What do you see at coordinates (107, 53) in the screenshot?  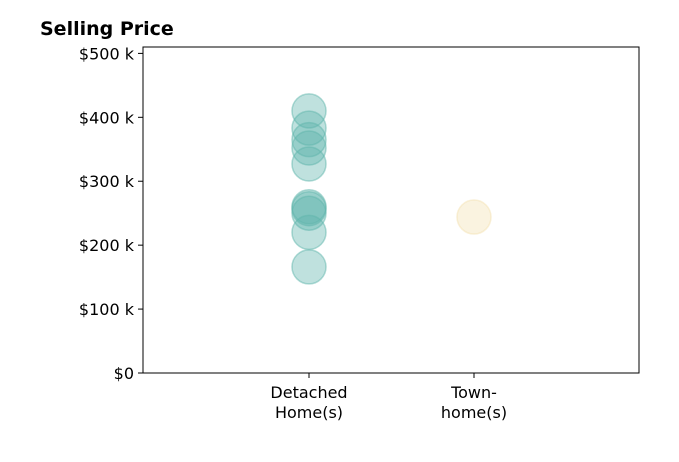 I see `y-tick-label: $500 k` at bounding box center [107, 53].